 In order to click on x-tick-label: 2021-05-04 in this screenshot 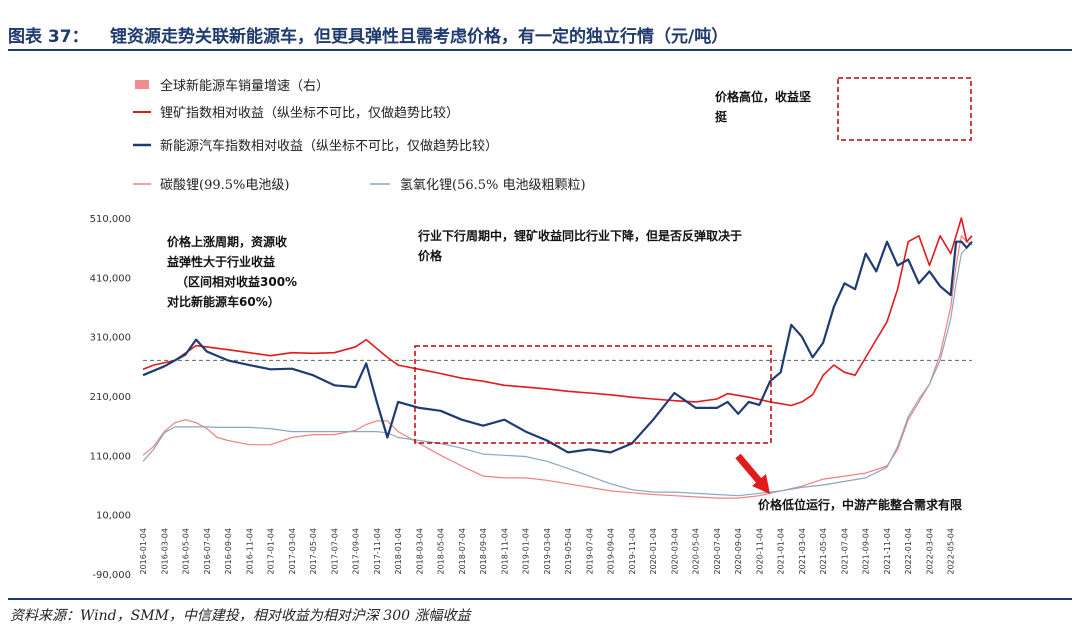, I will do `click(823, 551)`.